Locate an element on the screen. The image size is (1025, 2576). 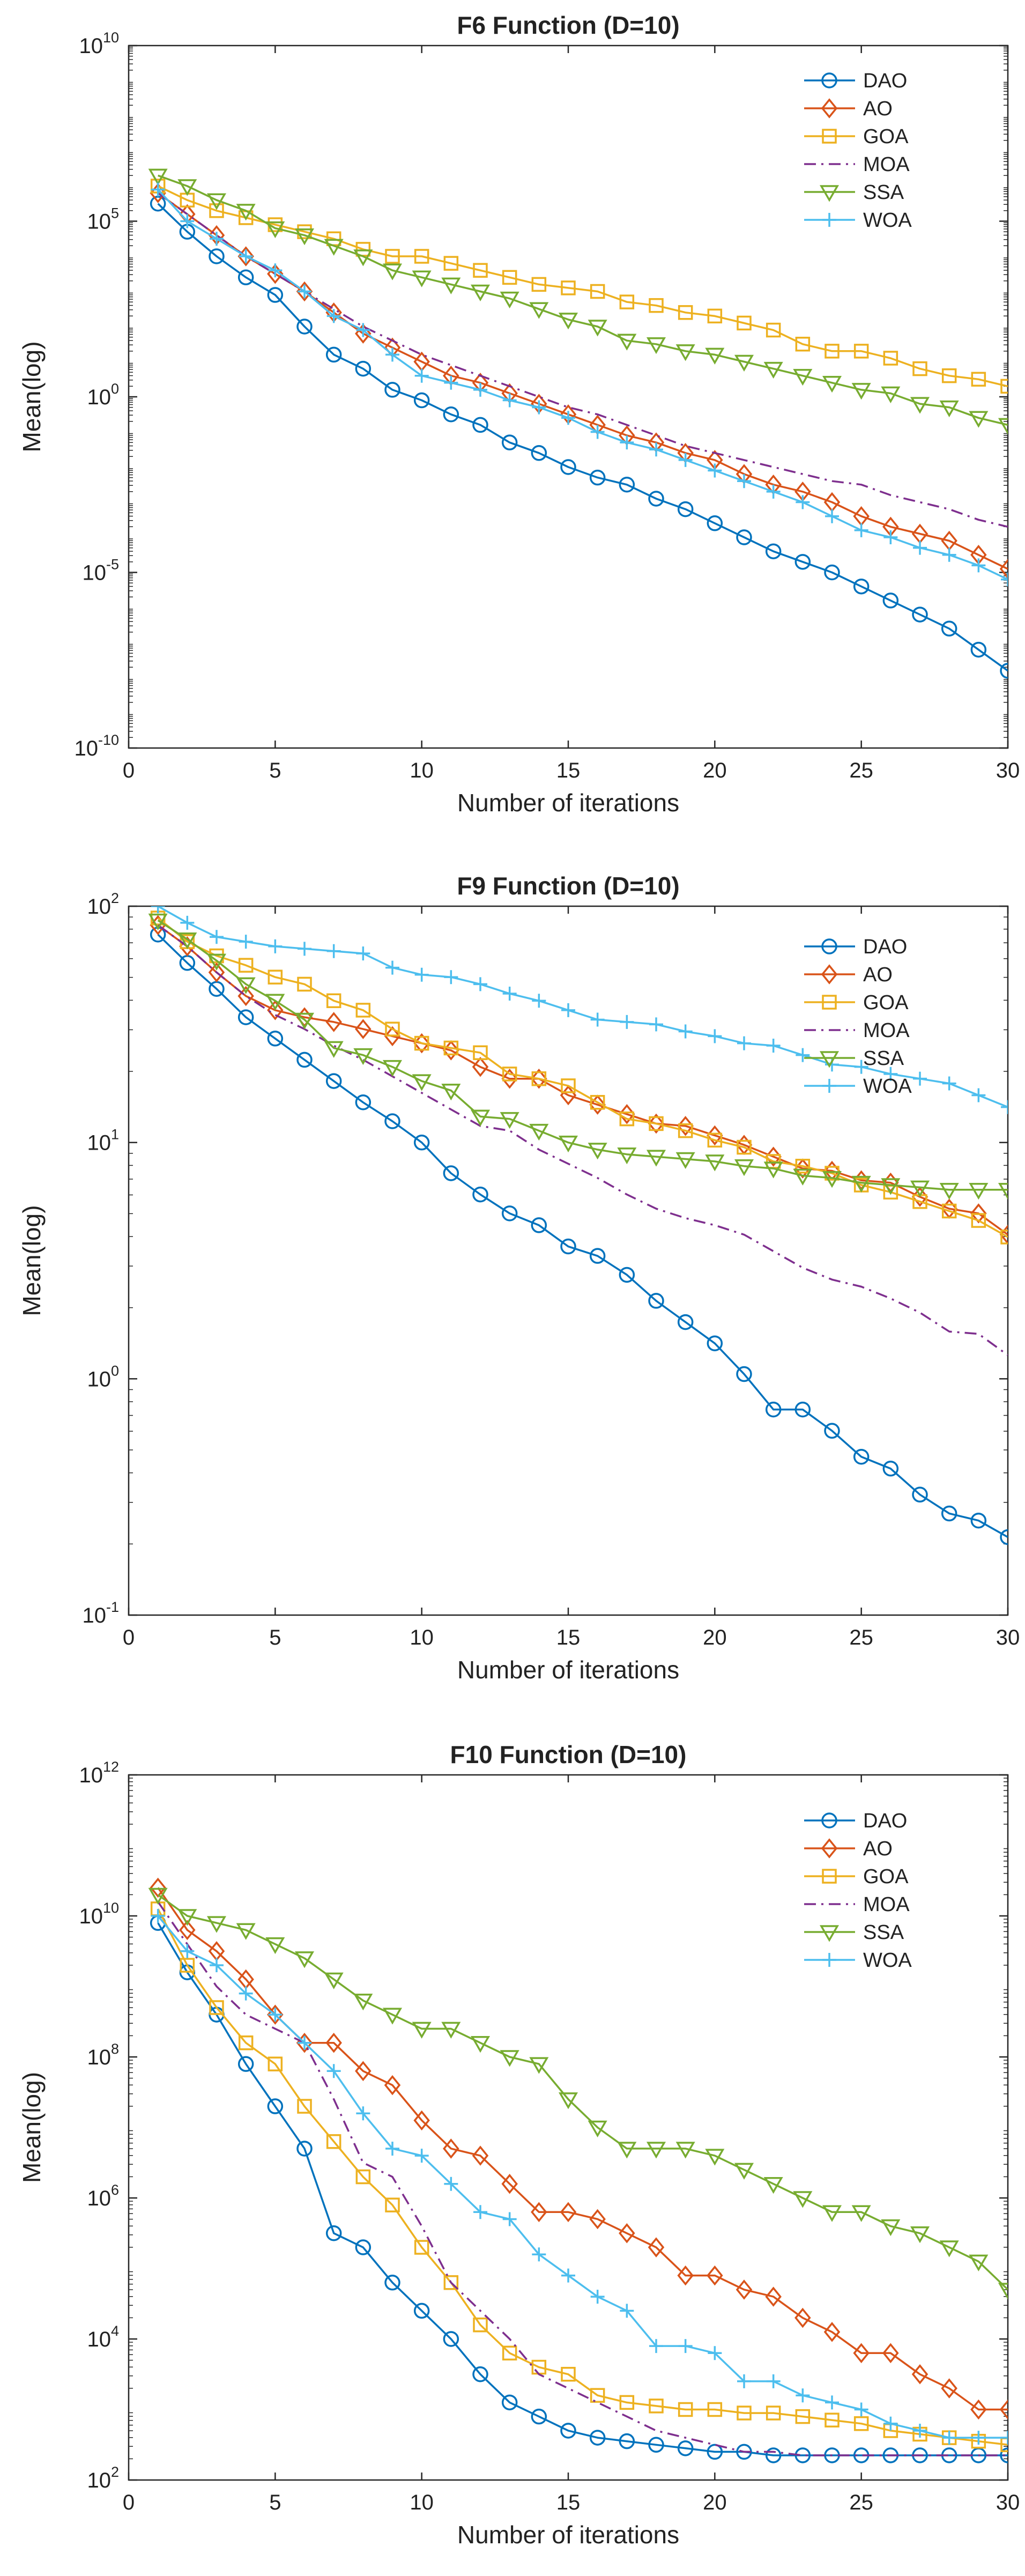
chart1-legend-ao-label: AO is located at coordinates (878, 109).